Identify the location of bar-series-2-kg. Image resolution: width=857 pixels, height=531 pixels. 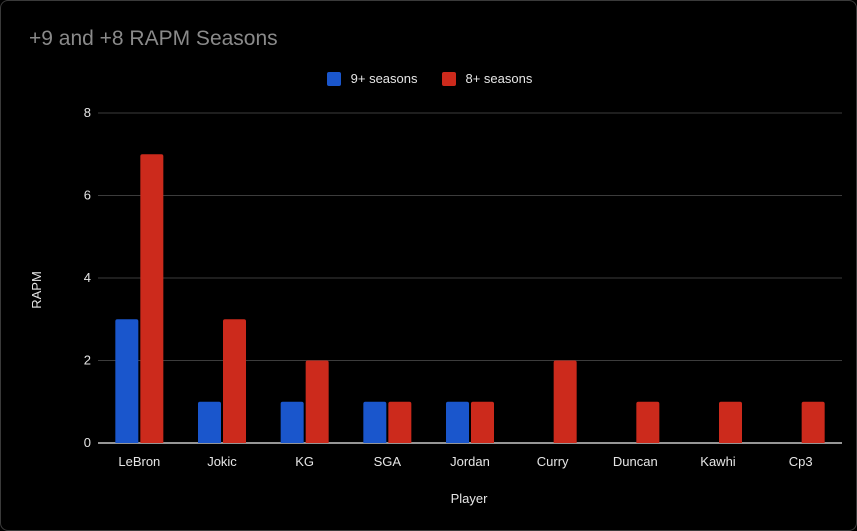
(317, 402).